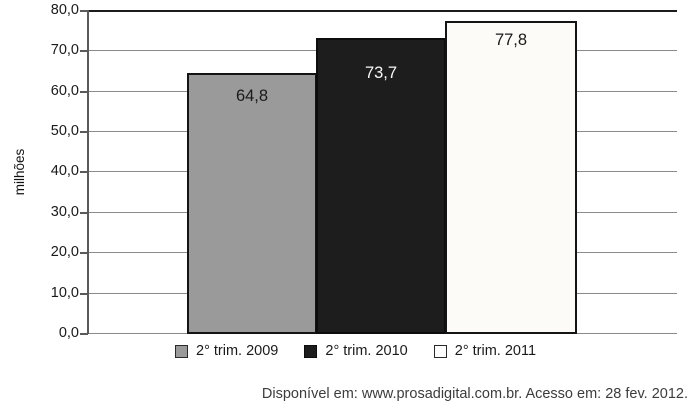 Image resolution: width=694 pixels, height=409 pixels. Describe the element at coordinates (511, 40) in the screenshot. I see `bar-value-label-2011: 77,8` at that location.